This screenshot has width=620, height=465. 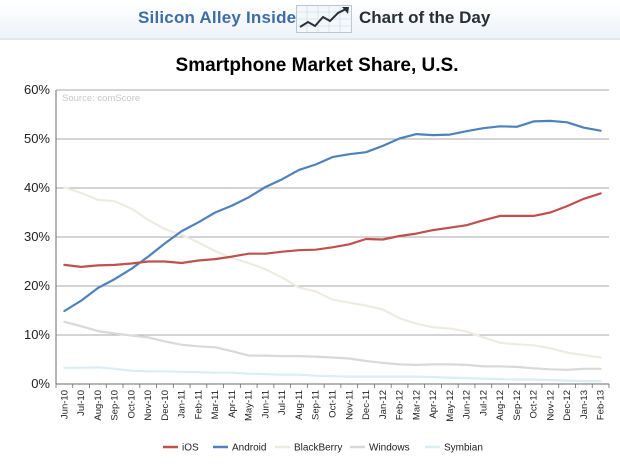 I want to click on x-tick-label: Dec-11, so click(x=366, y=405).